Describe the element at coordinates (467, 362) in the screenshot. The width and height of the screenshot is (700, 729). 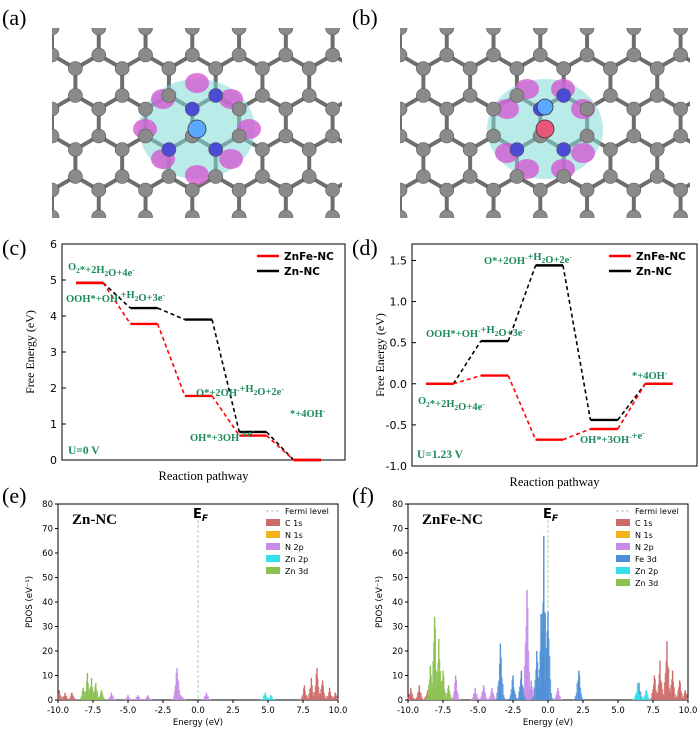
I see `energy-connector-zn-nc` at that location.